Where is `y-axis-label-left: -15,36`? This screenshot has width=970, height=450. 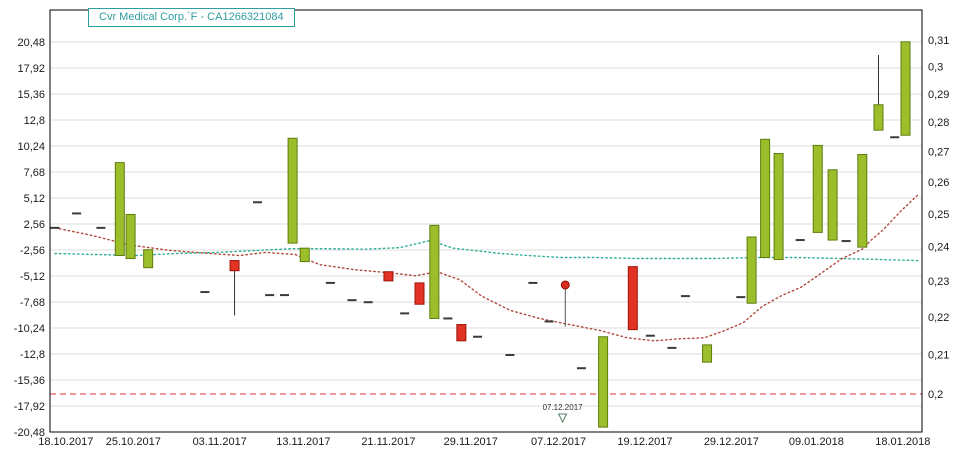 y-axis-label-left: -15,36 is located at coordinates (29, 381).